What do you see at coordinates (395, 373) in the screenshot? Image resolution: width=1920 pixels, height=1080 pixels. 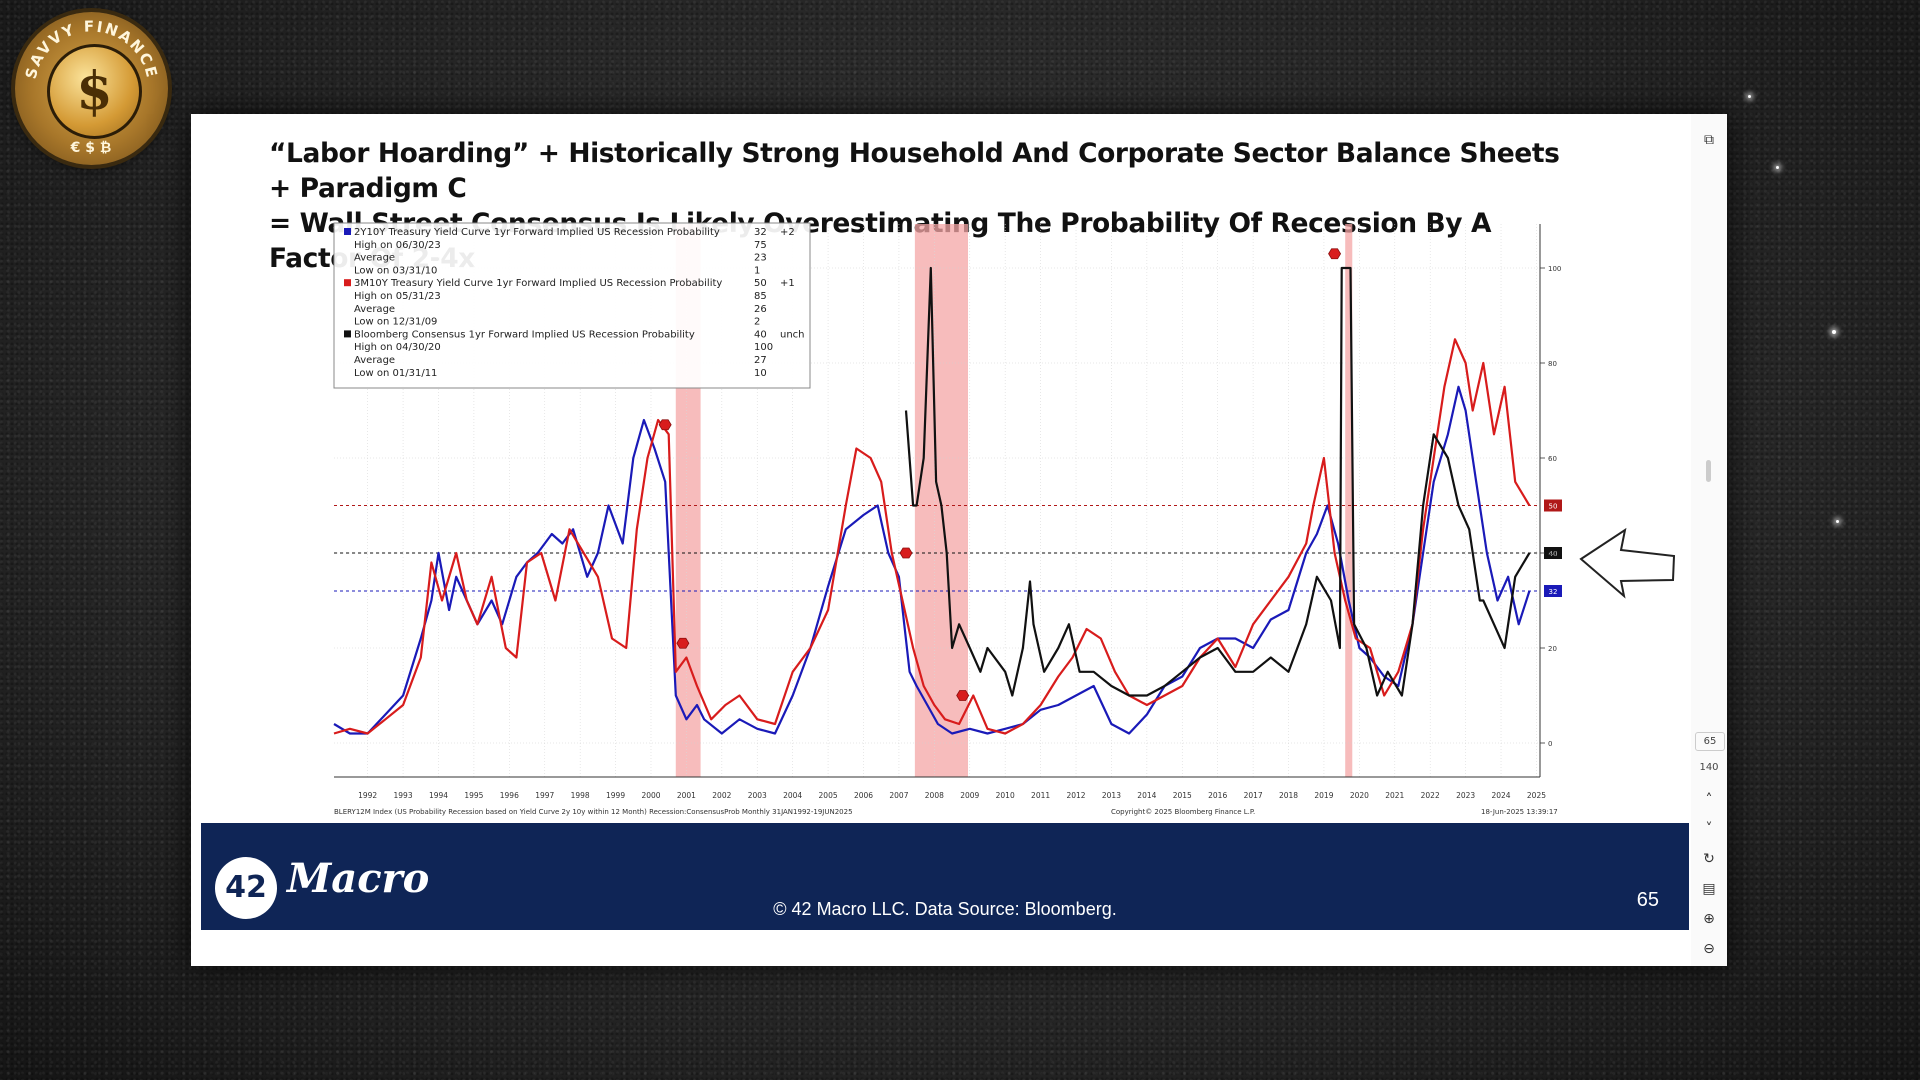 I see `legend-stat-label: Low on 01/31/11` at bounding box center [395, 373].